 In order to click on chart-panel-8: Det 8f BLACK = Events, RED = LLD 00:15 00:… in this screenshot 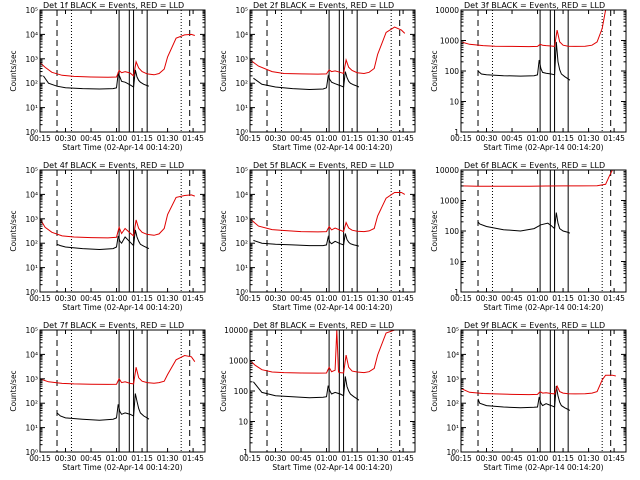, I will do `click(317, 396)`.